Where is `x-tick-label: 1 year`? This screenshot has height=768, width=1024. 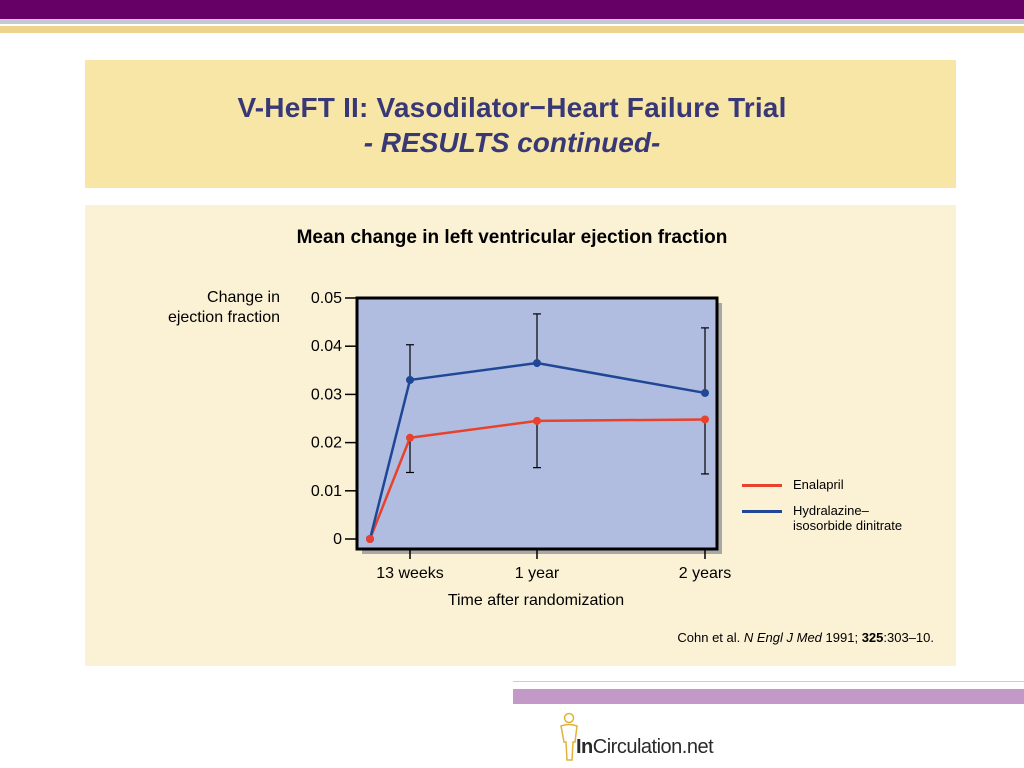 x-tick-label: 1 year is located at coordinates (537, 573).